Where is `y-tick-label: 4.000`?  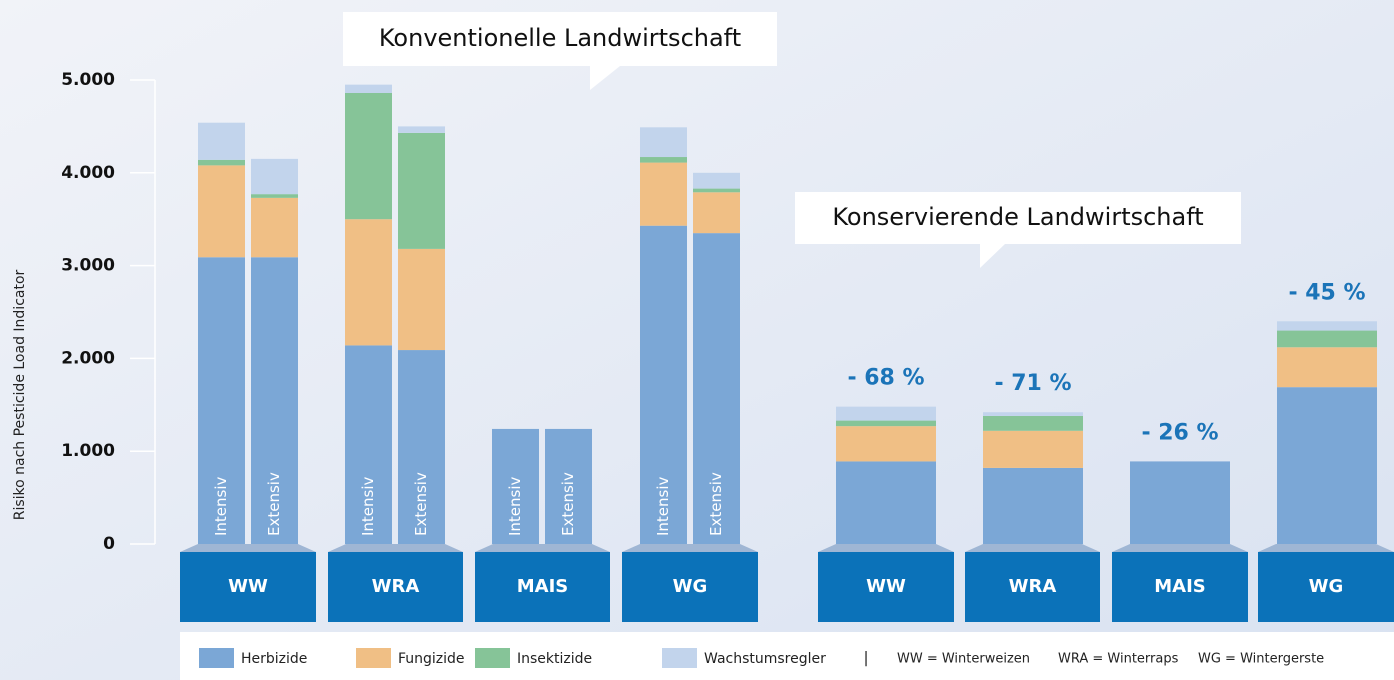
y-tick-label: 4.000 is located at coordinates (88, 173).